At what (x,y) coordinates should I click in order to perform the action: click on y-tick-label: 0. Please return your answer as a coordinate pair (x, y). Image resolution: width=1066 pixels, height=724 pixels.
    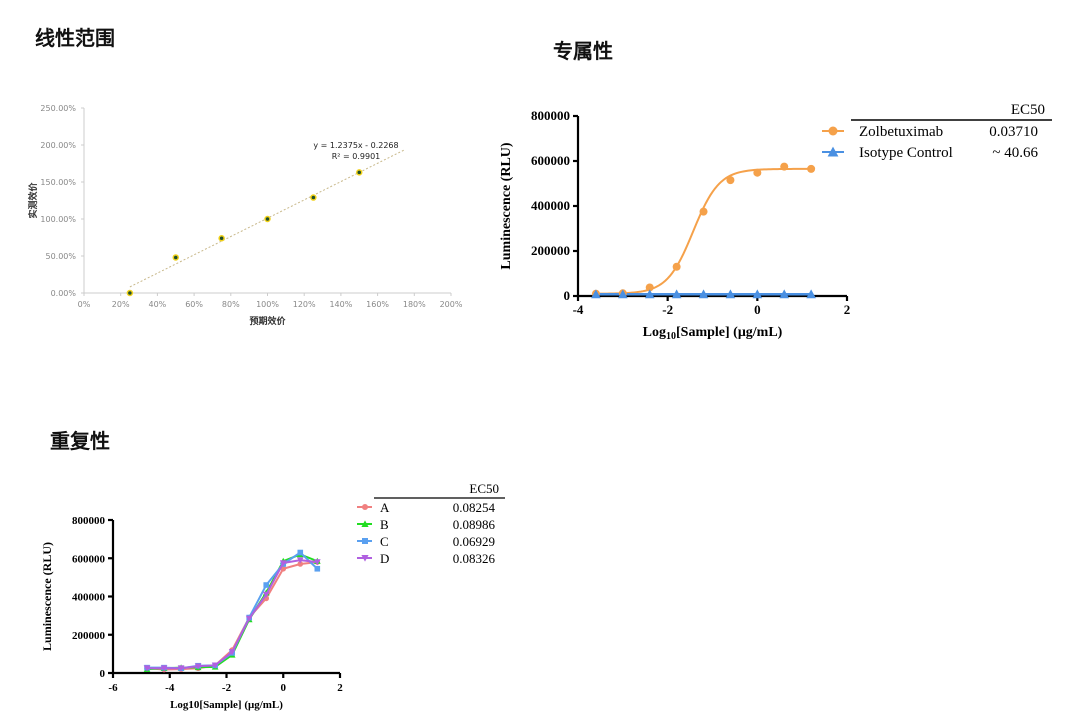
    Looking at the image, I should click on (103, 674).